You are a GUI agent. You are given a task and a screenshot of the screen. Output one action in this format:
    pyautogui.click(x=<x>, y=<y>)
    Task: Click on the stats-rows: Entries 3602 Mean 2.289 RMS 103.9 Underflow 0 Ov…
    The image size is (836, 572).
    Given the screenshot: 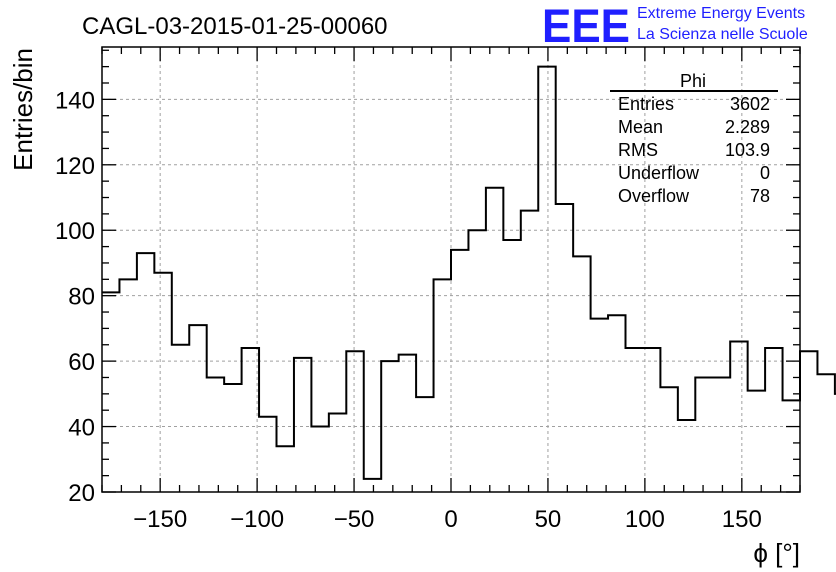 What is the action you would take?
    pyautogui.click(x=694, y=150)
    